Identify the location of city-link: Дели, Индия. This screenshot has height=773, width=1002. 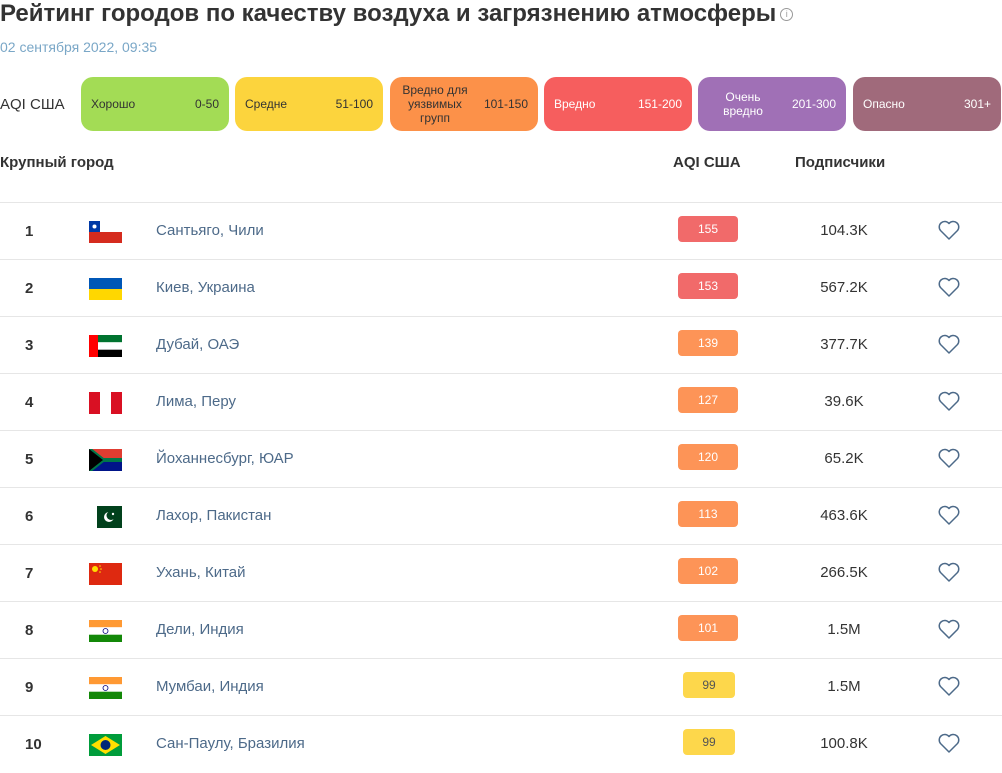
(200, 629).